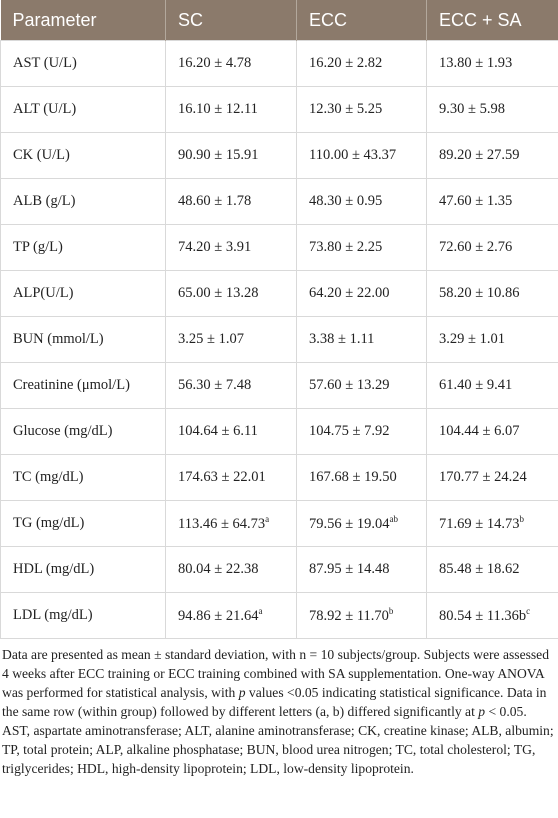  Describe the element at coordinates (361, 431) in the screenshot. I see `table-cell: 104.75 ± 7.92` at that location.